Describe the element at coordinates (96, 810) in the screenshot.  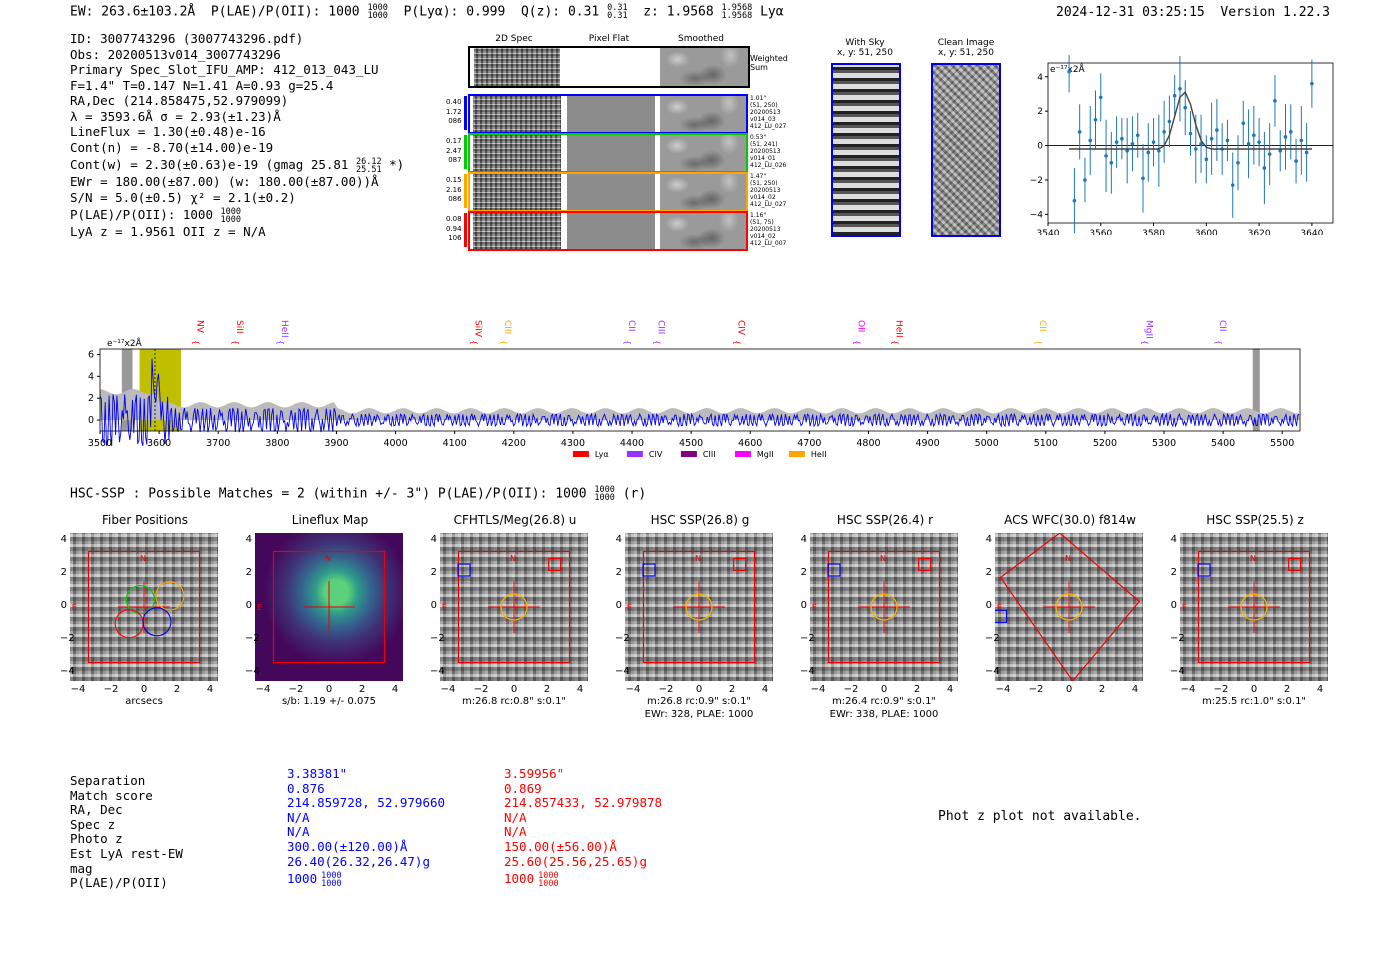
I see `match-label: RA, Dec` at that location.